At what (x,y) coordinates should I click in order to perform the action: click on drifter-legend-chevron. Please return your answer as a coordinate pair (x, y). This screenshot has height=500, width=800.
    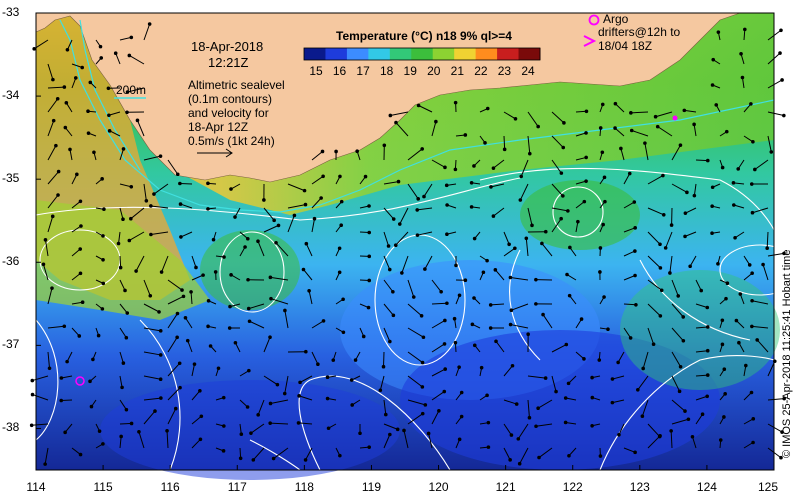
    Looking at the image, I should click on (590, 41).